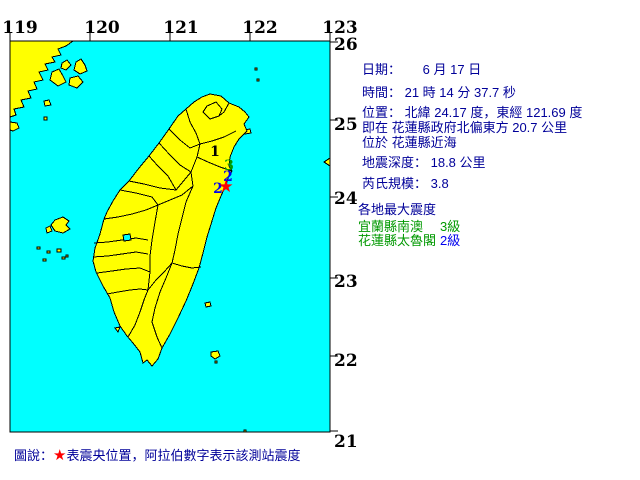 This screenshot has width=640, height=480. I want to click on lon-label: 121, so click(181, 28).